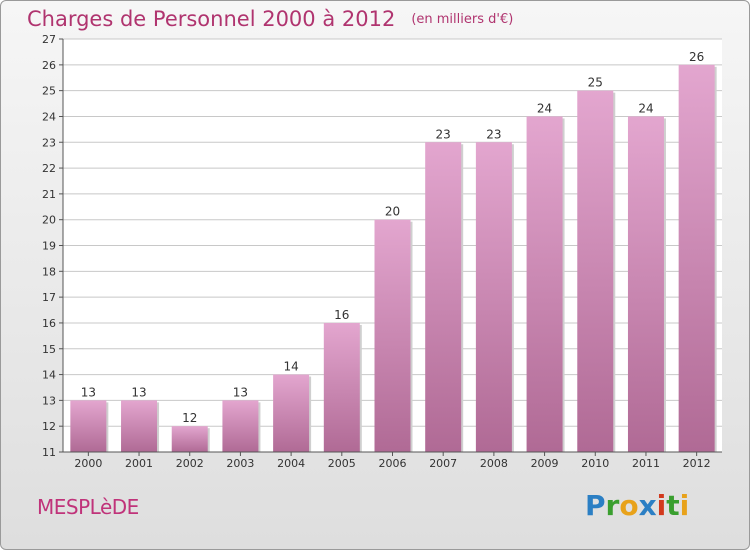 The width and height of the screenshot is (750, 550). Describe the element at coordinates (595, 463) in the screenshot. I see `x-tick-label: 2010` at that location.